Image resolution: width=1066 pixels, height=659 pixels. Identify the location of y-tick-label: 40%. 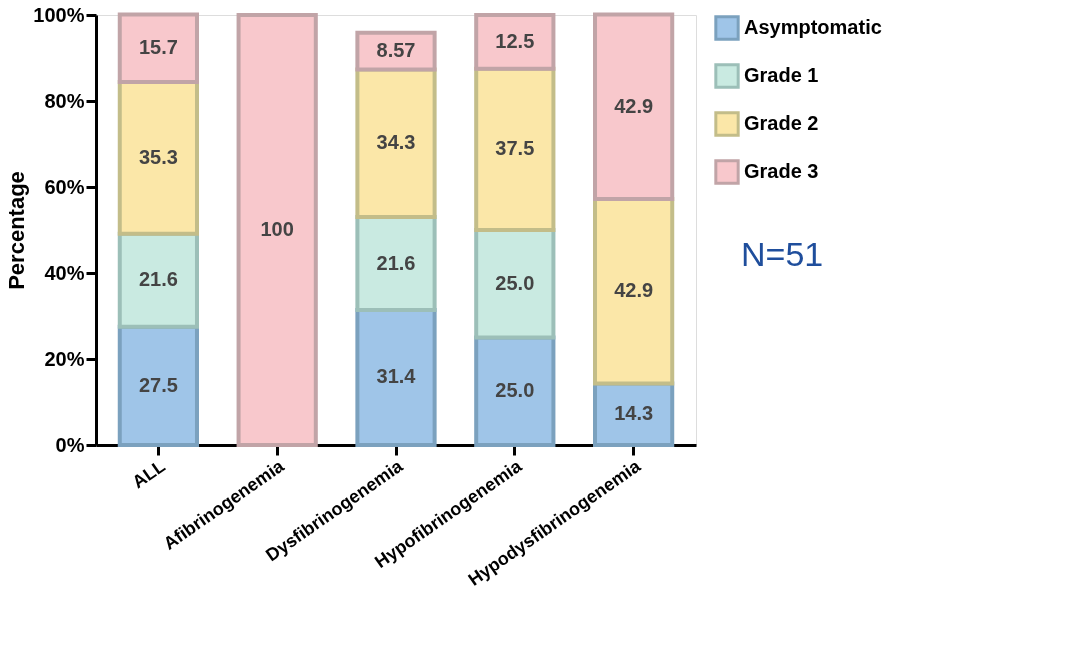
(64, 272).